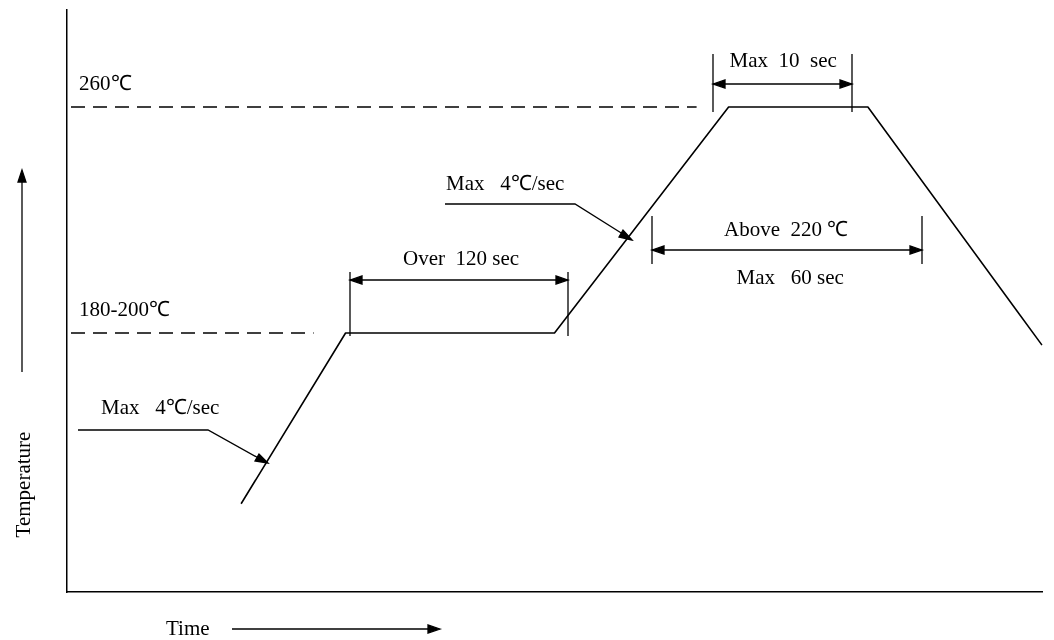  Describe the element at coordinates (461, 257) in the screenshot. I see `annotation: Over 120 sec` at that location.